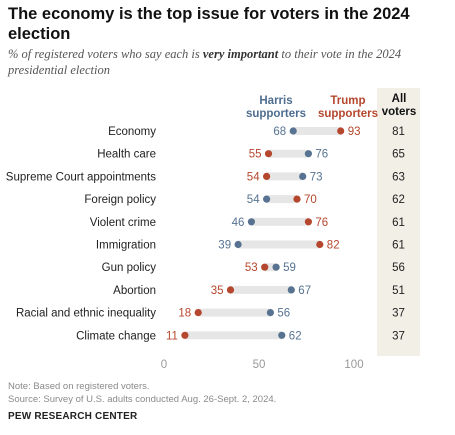 Image resolution: width=455 pixels, height=435 pixels. Describe the element at coordinates (224, 246) in the screenshot. I see `harris-value-label: 39` at that location.